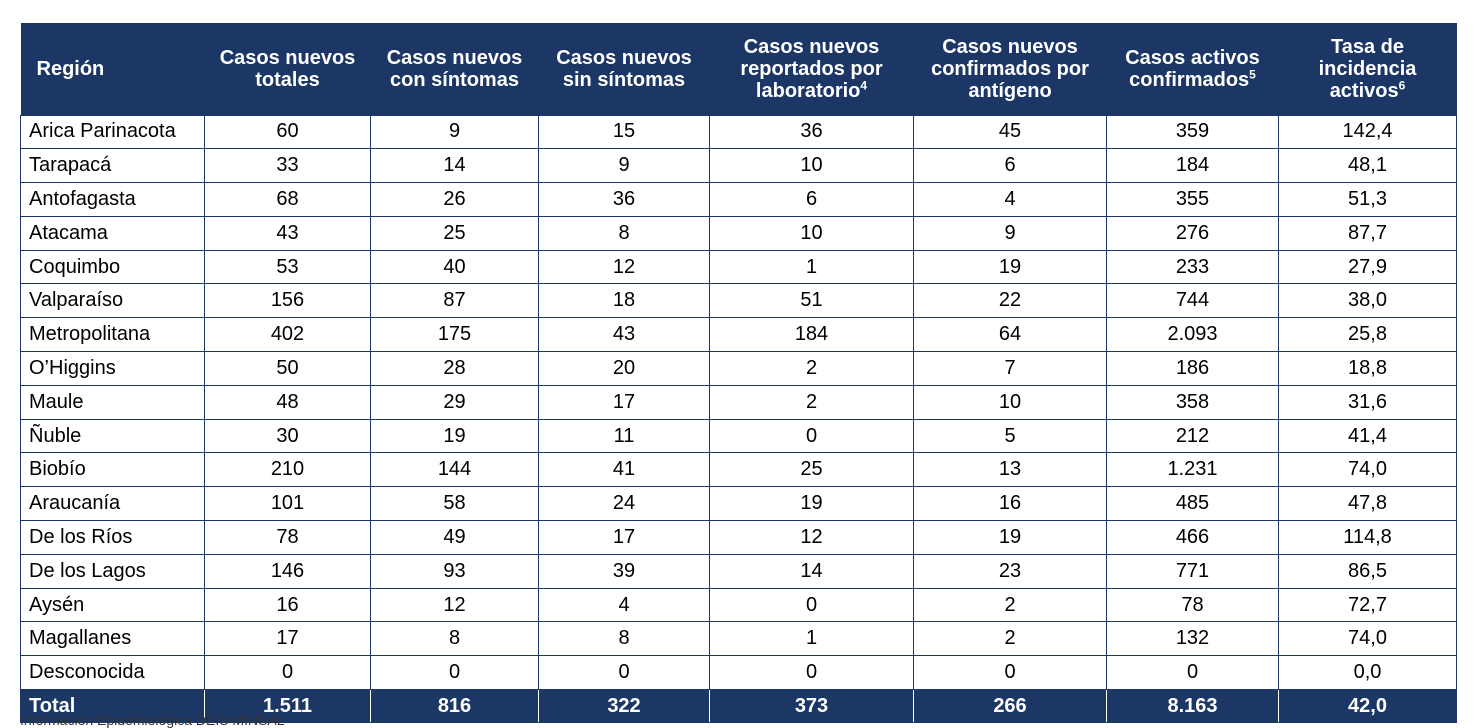 This screenshot has width=1478, height=728. Describe the element at coordinates (1367, 706) in the screenshot. I see `total-value-cell-incidence-rate-active: 42,0` at that location.